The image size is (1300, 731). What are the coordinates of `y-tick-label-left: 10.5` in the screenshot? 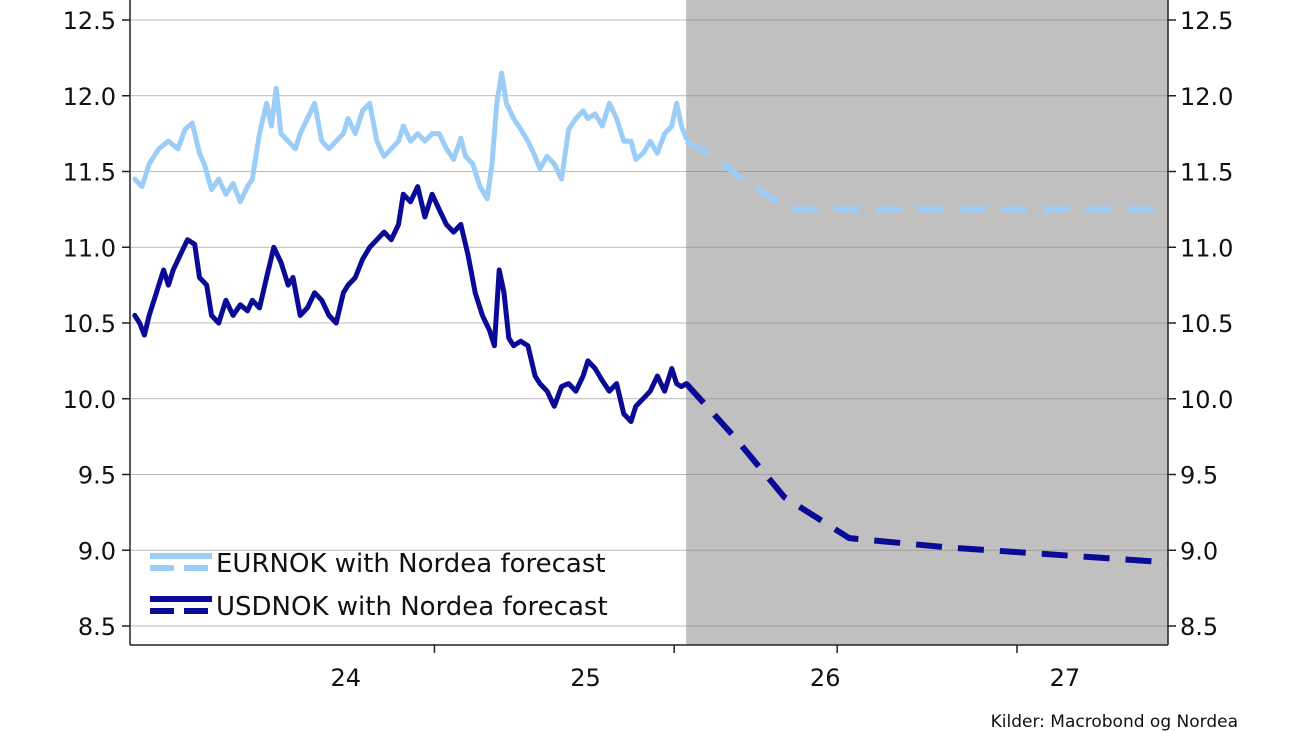 It's located at (89, 324).